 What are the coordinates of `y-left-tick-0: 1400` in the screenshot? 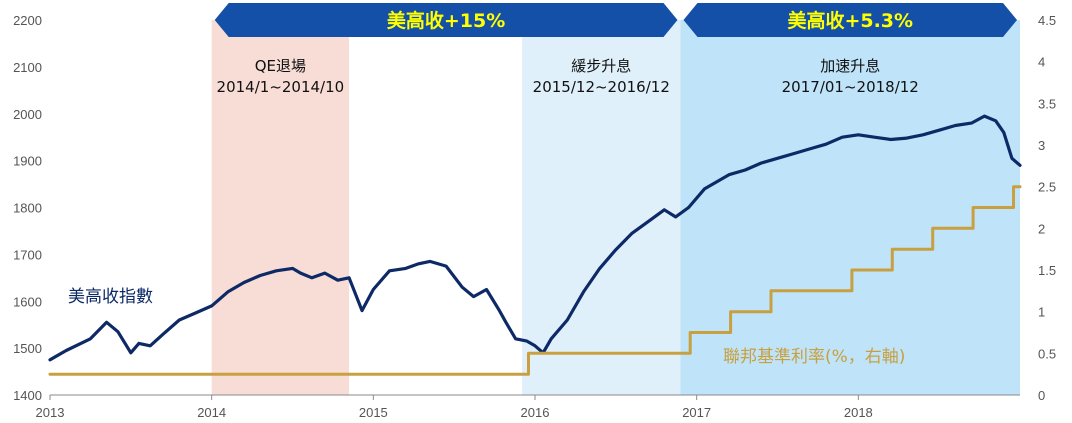 It's located at (27, 395).